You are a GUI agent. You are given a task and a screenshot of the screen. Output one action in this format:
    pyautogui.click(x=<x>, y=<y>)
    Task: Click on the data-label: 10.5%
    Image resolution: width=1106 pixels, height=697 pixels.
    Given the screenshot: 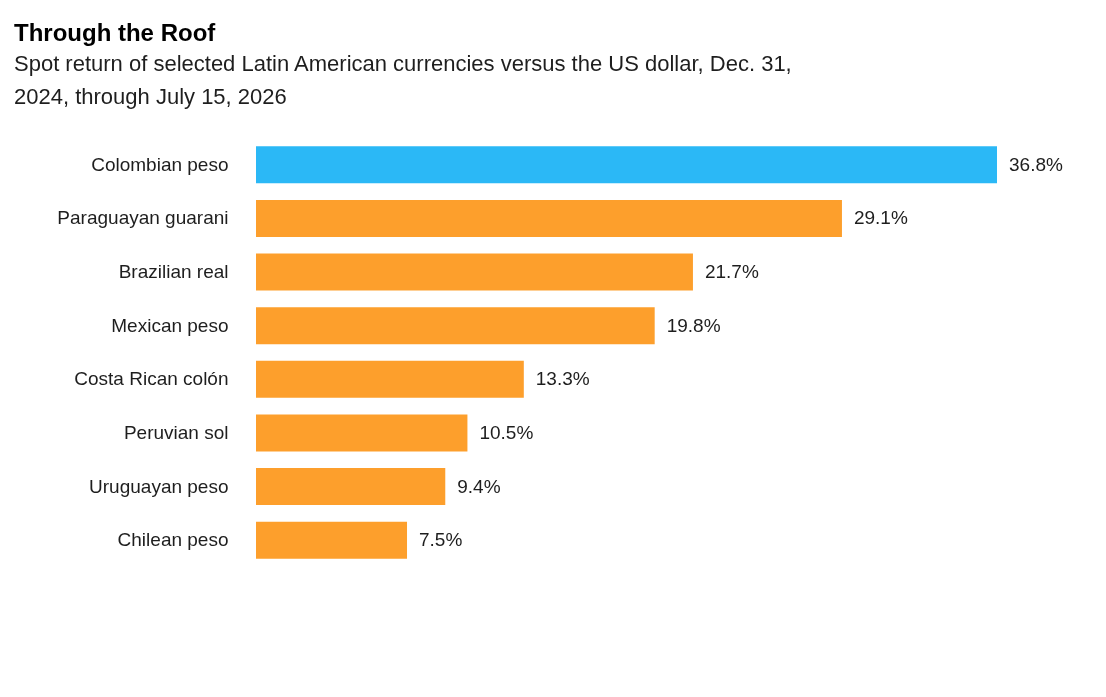 What is the action you would take?
    pyautogui.click(x=506, y=432)
    